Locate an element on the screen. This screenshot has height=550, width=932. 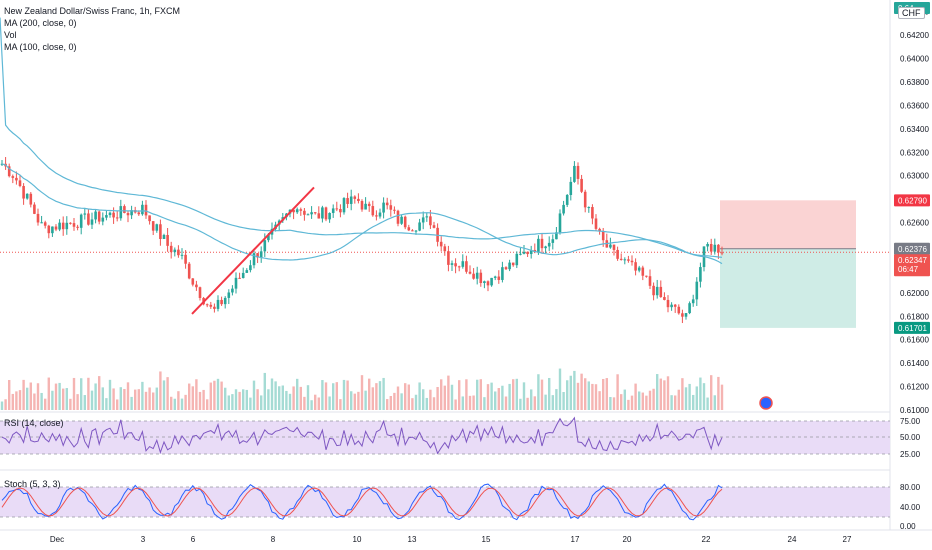
price-tick-label: 0.64200 is located at coordinates (914, 35).